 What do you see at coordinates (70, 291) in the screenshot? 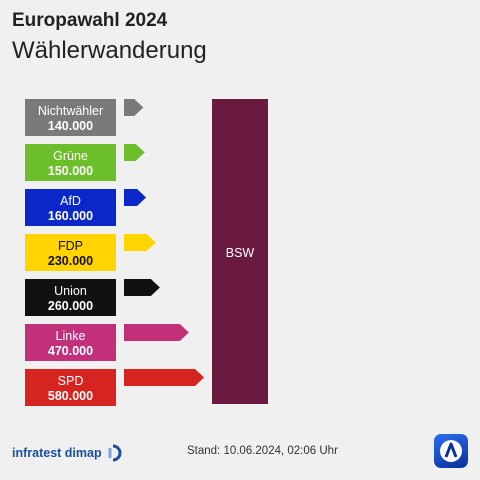
I see `source-label-union: Union` at bounding box center [70, 291].